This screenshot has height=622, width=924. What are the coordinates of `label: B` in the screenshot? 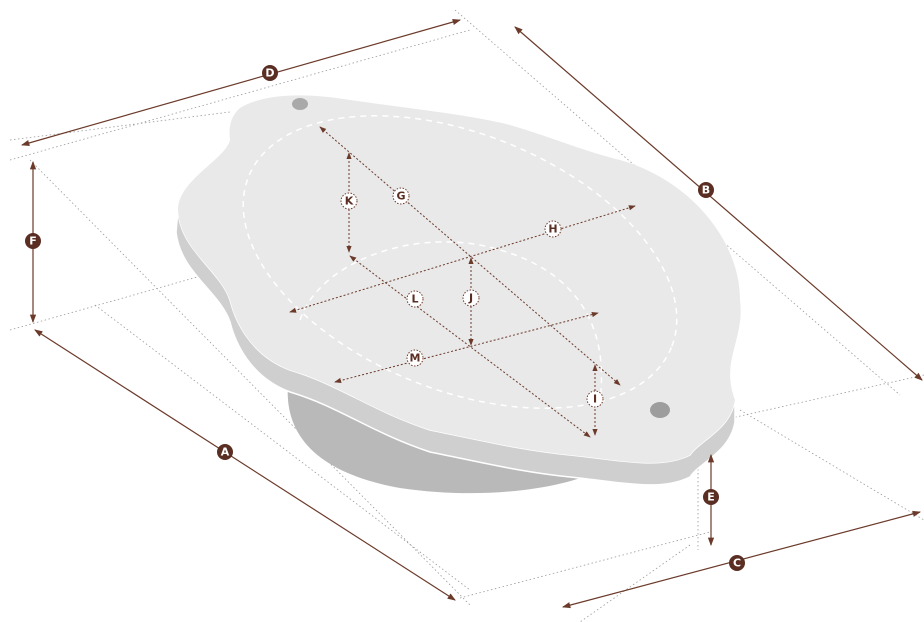 It's located at (706, 190).